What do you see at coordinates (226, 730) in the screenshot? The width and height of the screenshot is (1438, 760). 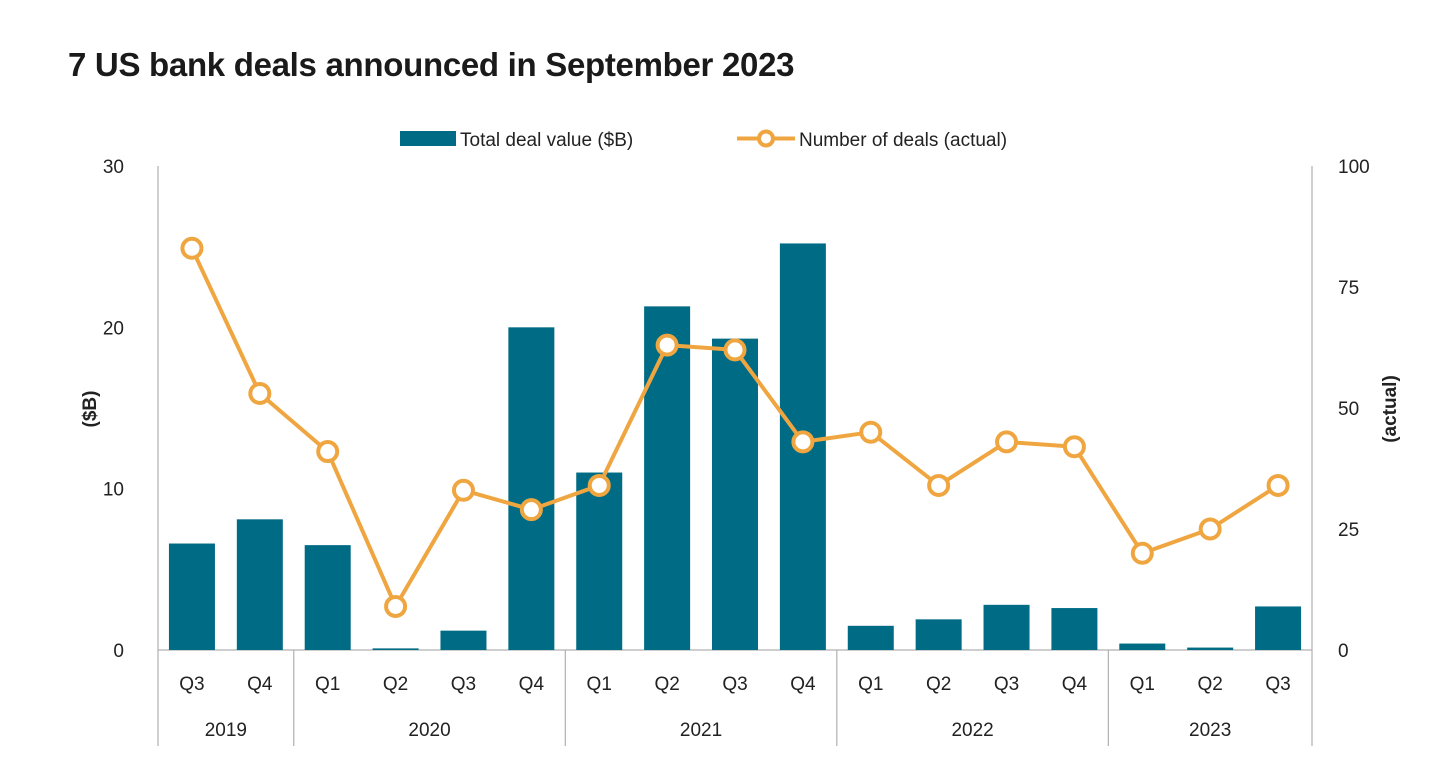 I see `year-label: 2019` at bounding box center [226, 730].